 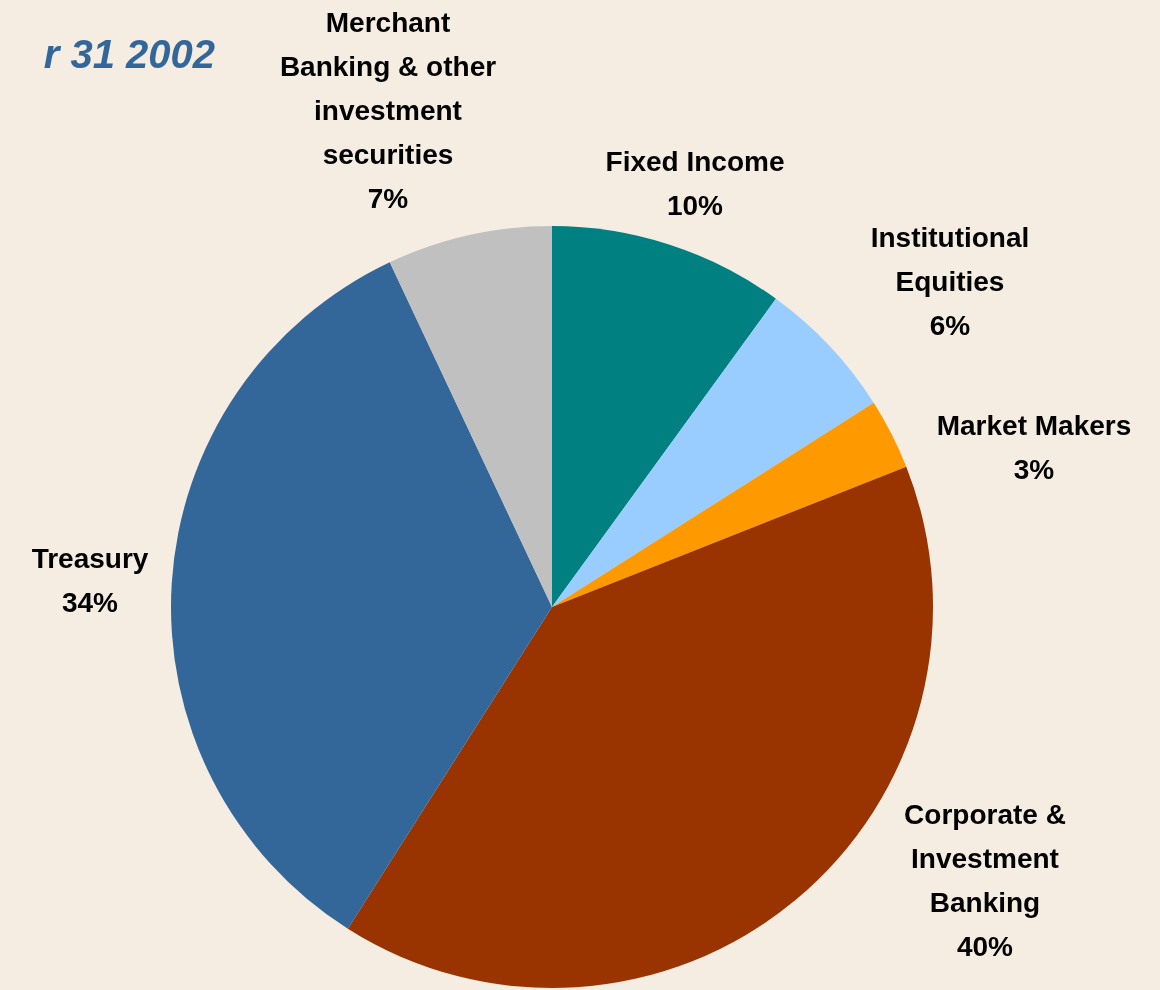 What do you see at coordinates (90, 602) in the screenshot?
I see `data-label: 34%` at bounding box center [90, 602].